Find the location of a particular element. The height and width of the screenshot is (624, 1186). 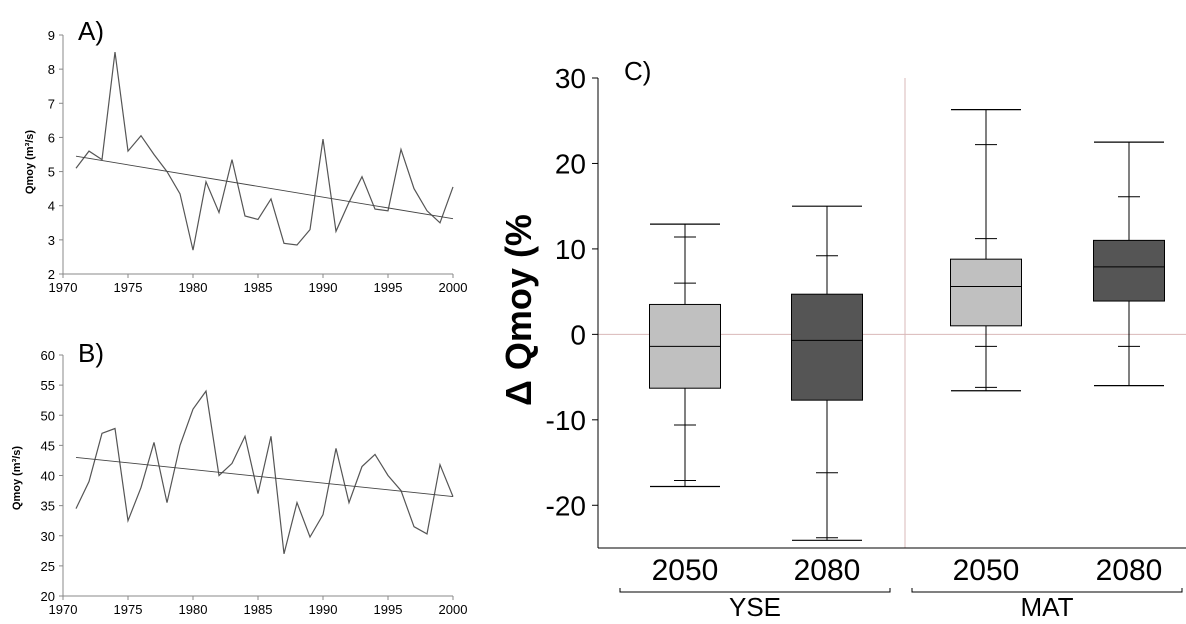

panel-c-y-tick-label: 30 is located at coordinates (570, 78).